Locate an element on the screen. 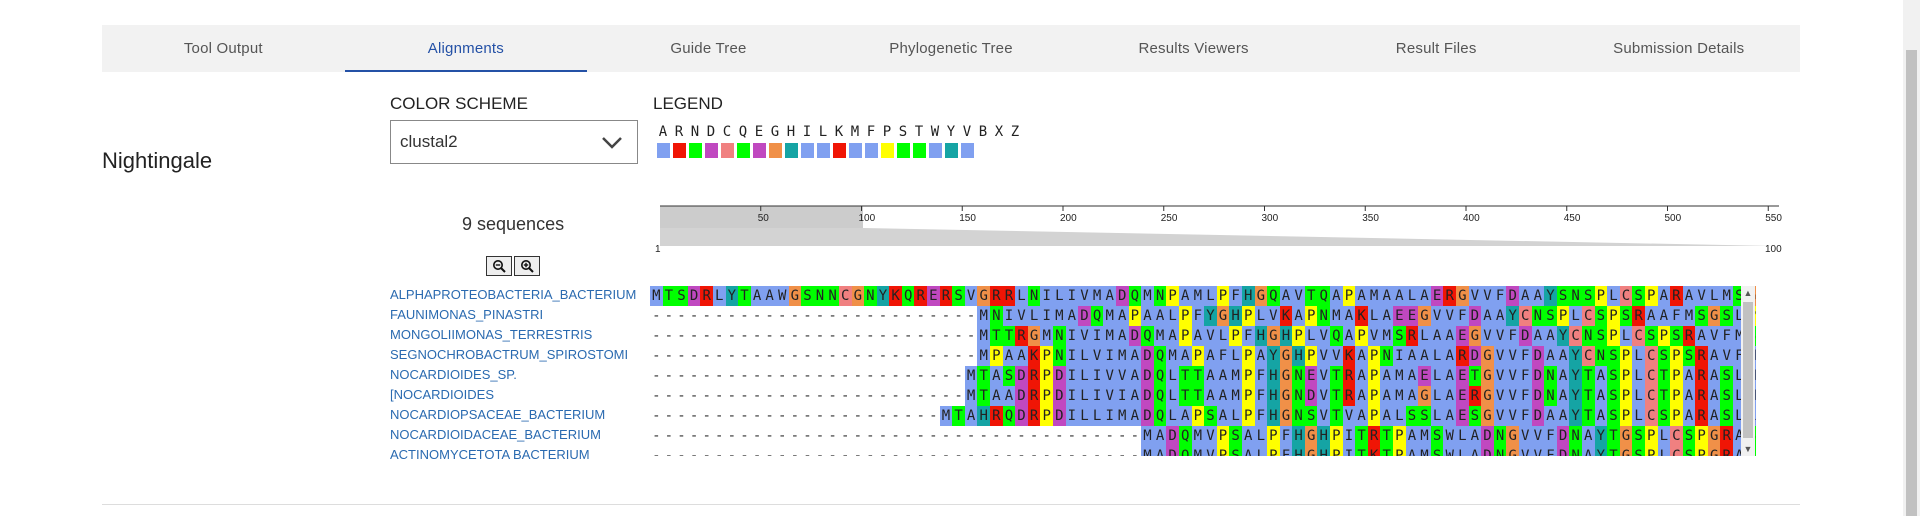 The width and height of the screenshot is (1920, 516). zoom-in-button is located at coordinates (527, 266).